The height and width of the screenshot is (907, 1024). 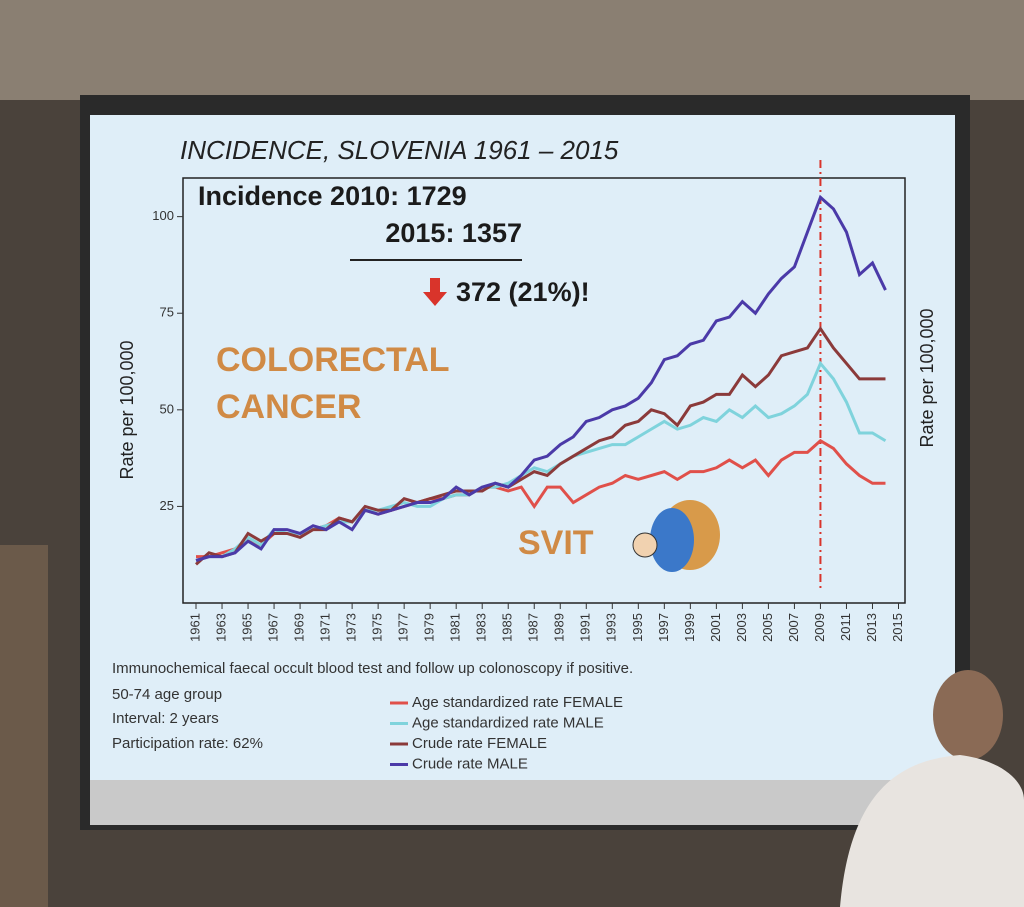 What do you see at coordinates (645, 545) in the screenshot?
I see `icon-head` at bounding box center [645, 545].